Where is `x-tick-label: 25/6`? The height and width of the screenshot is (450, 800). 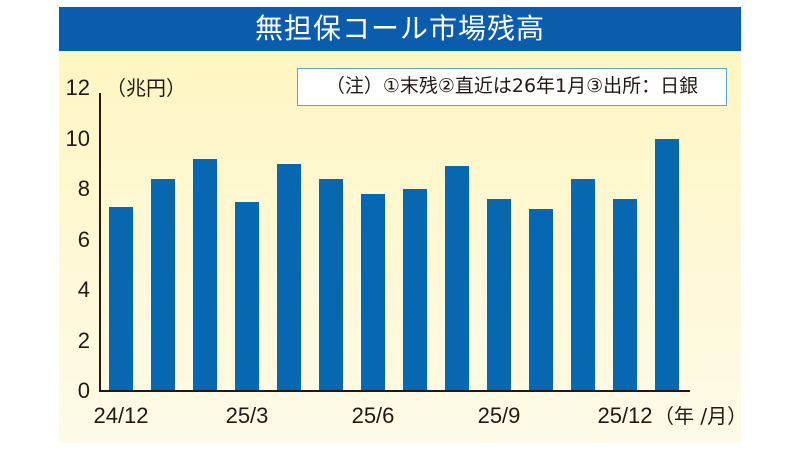
x-tick-label: 25/6 is located at coordinates (373, 415).